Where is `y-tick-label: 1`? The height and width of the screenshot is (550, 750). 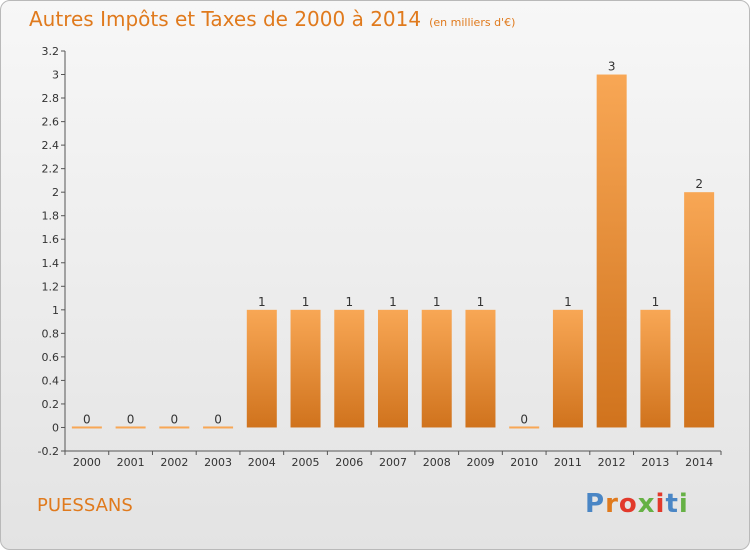 y-tick-label: 1 is located at coordinates (55, 310).